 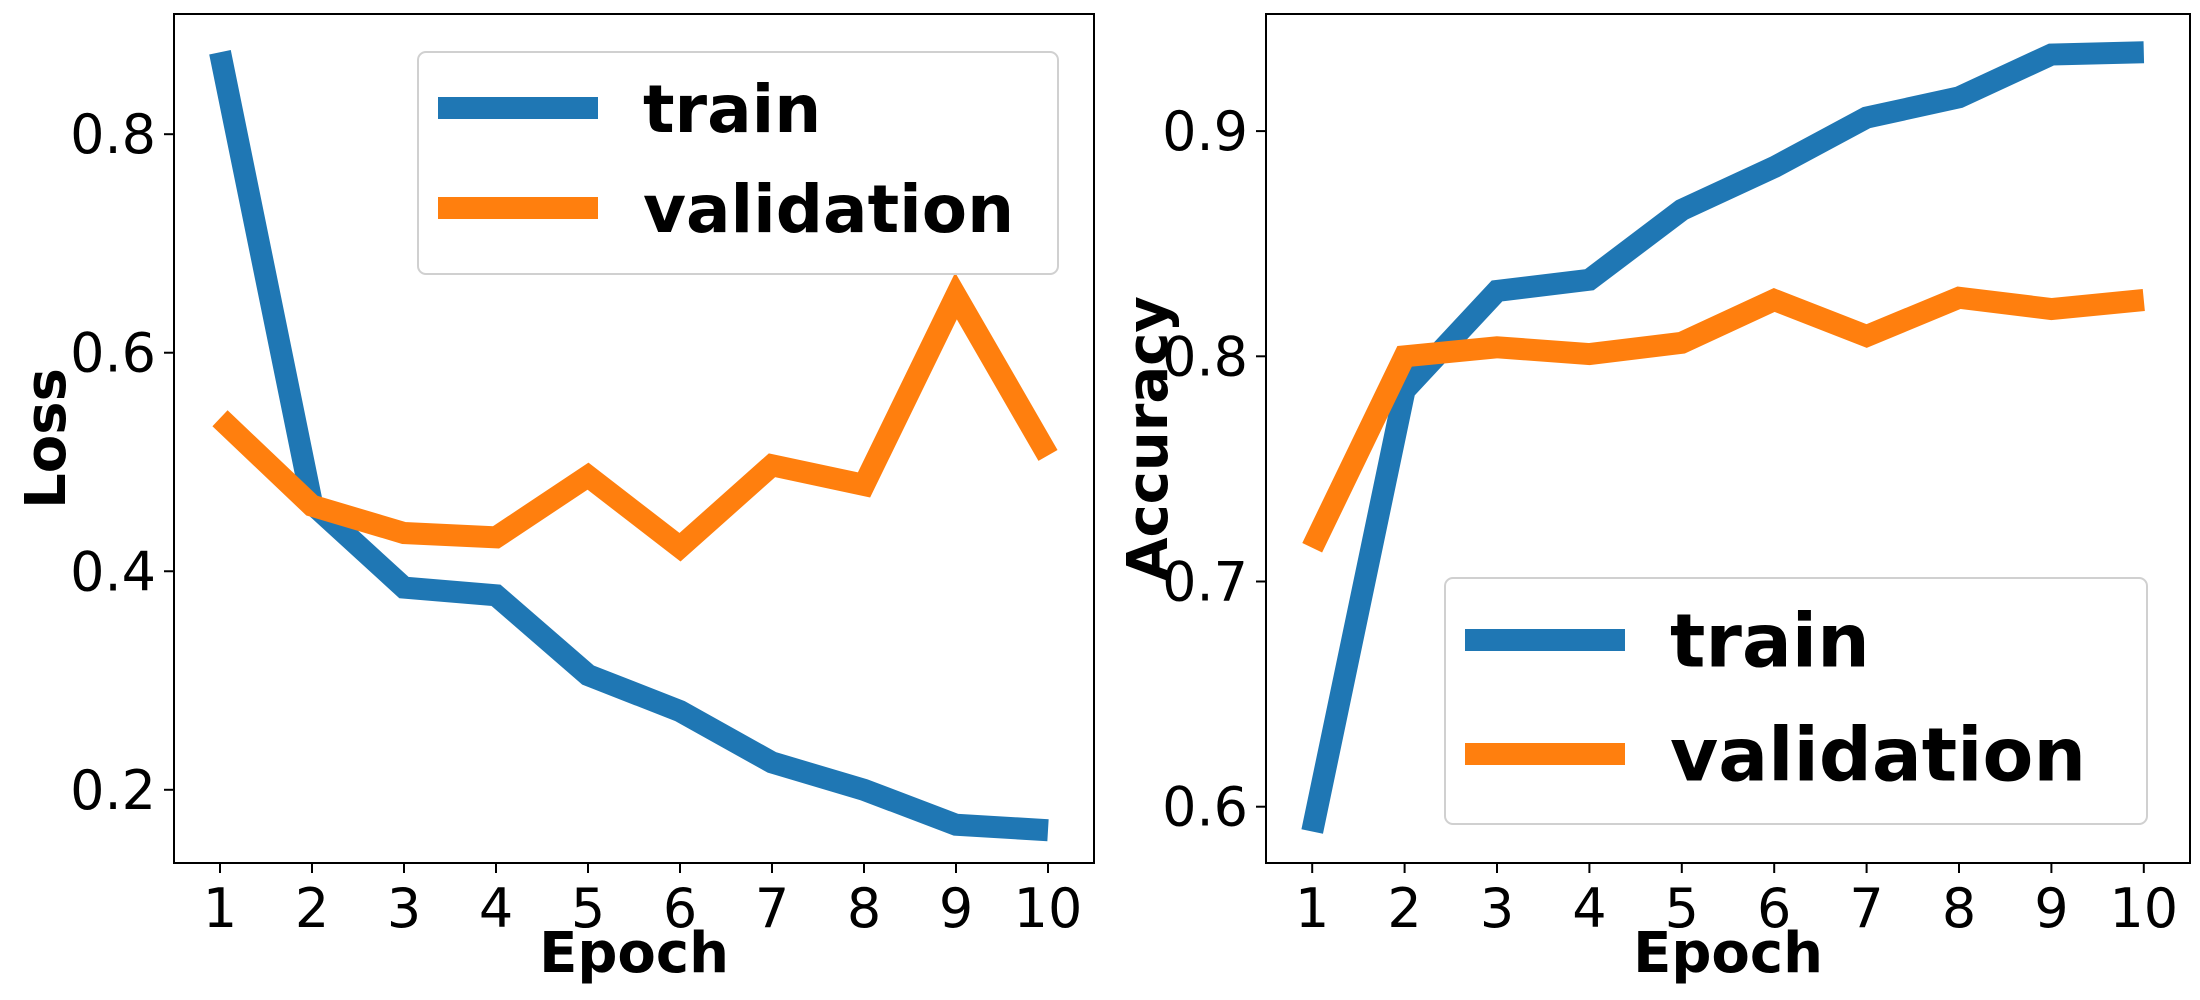 I want to click on accuracy-x-tick-label: 3, so click(x=1497, y=908).